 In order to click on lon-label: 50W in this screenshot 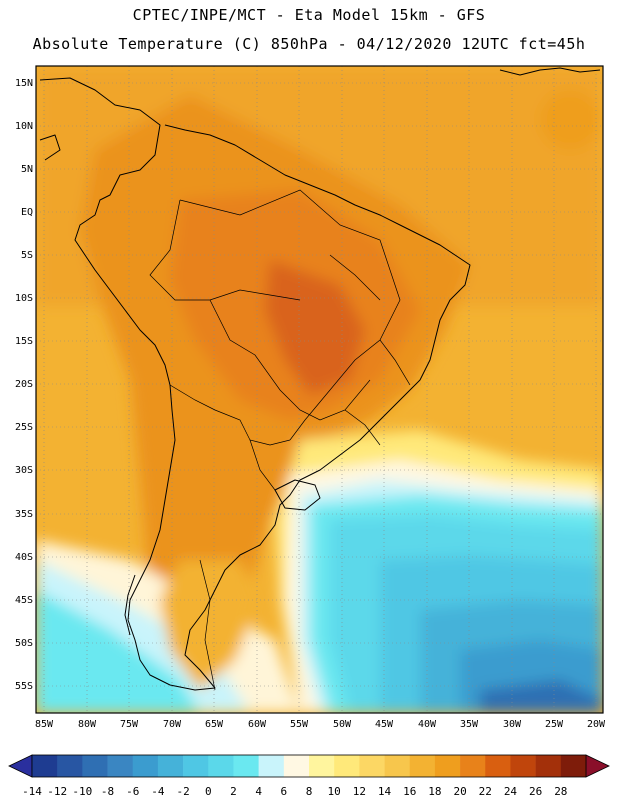, I will do `click(342, 724)`.